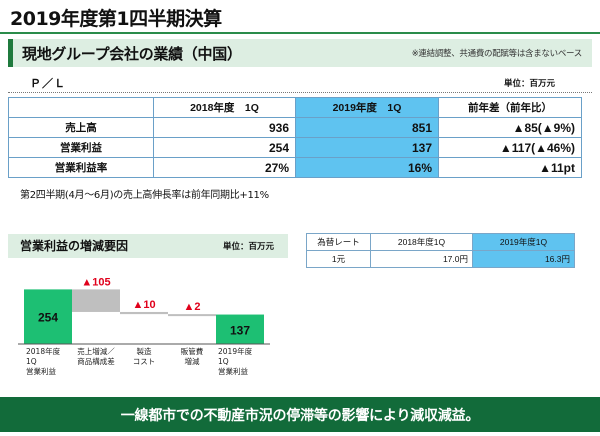 The height and width of the screenshot is (436, 600). Describe the element at coordinates (192, 351) in the screenshot. I see `waterfall-category-label: 販管費` at that location.